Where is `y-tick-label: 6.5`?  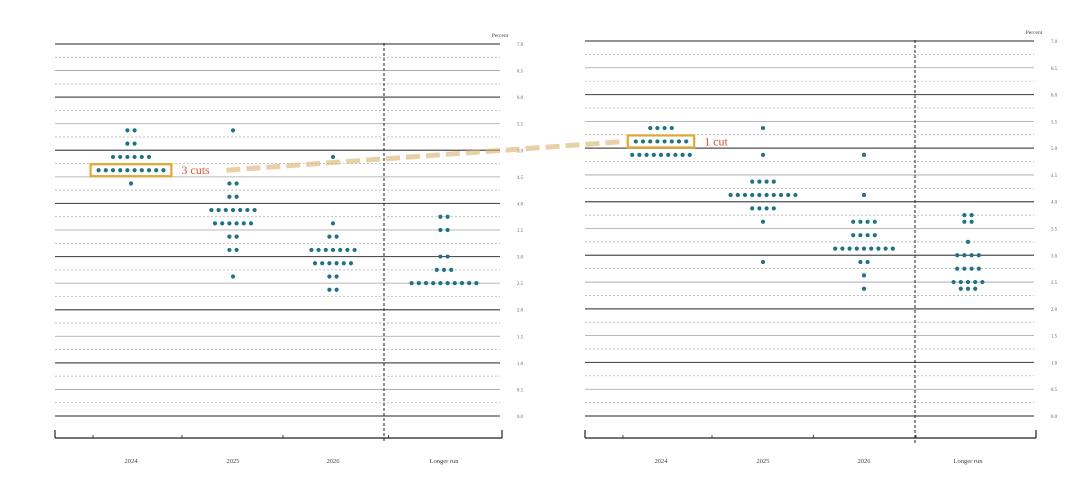
y-tick-label: 6.5 is located at coordinates (520, 72).